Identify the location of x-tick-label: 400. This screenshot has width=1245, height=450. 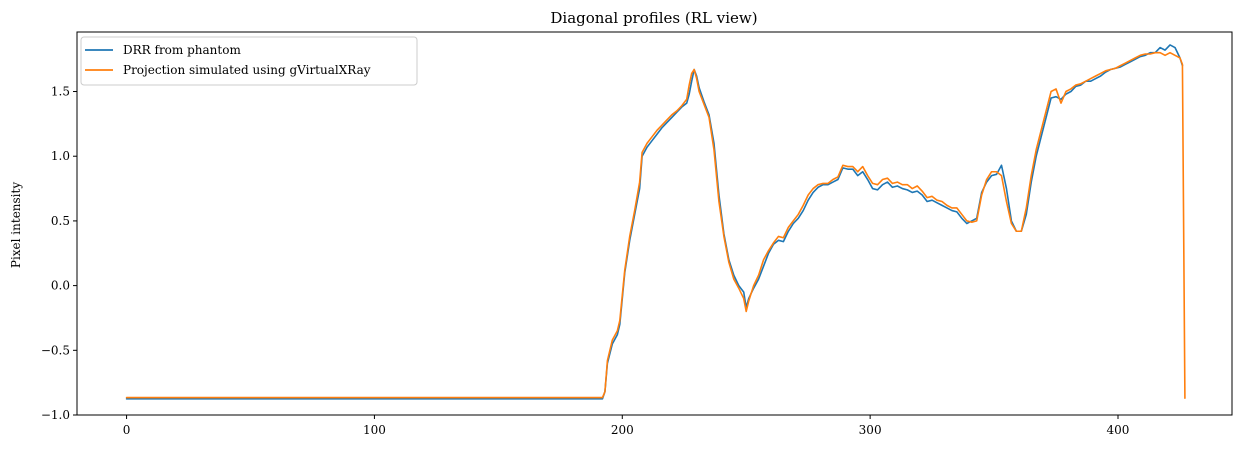
(1118, 430).